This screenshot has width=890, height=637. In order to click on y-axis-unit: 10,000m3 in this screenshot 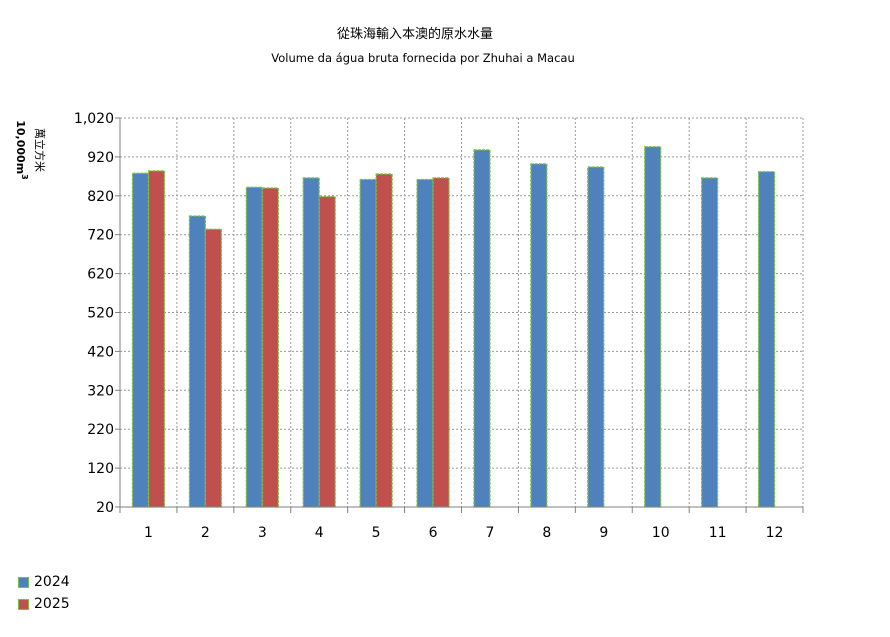, I will do `click(21, 150)`.